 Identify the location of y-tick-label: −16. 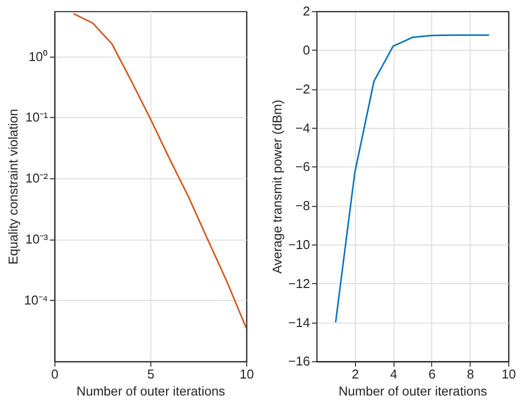
(299, 361).